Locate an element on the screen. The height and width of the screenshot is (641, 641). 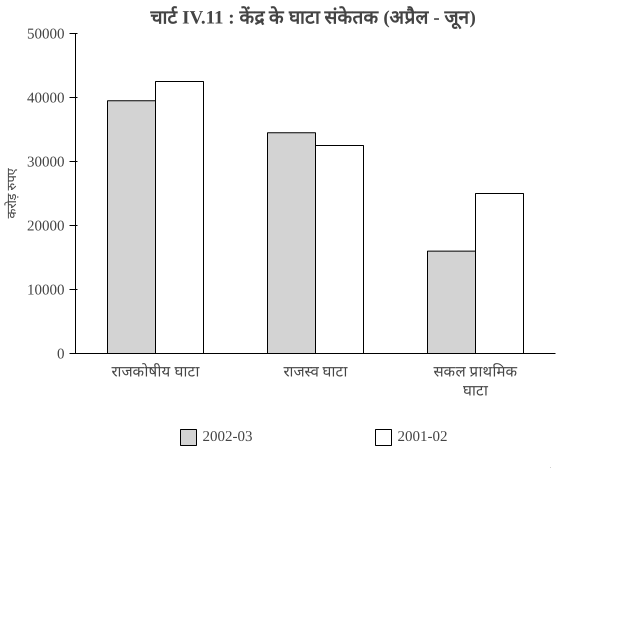
legend-label: 2002-03 is located at coordinates (227, 437).